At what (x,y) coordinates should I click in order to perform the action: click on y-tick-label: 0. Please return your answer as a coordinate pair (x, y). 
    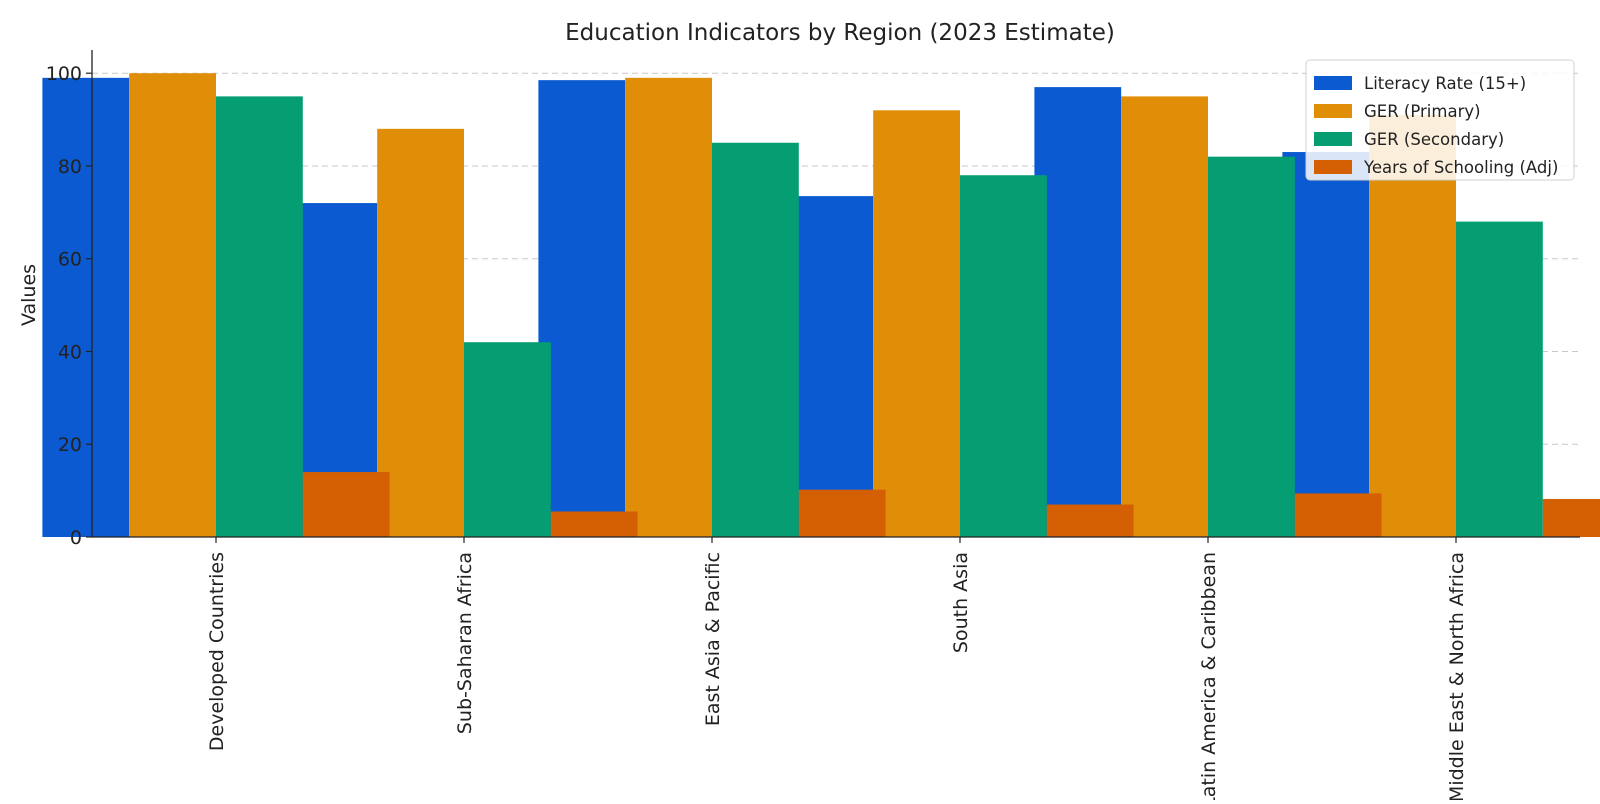
    Looking at the image, I should click on (76, 538).